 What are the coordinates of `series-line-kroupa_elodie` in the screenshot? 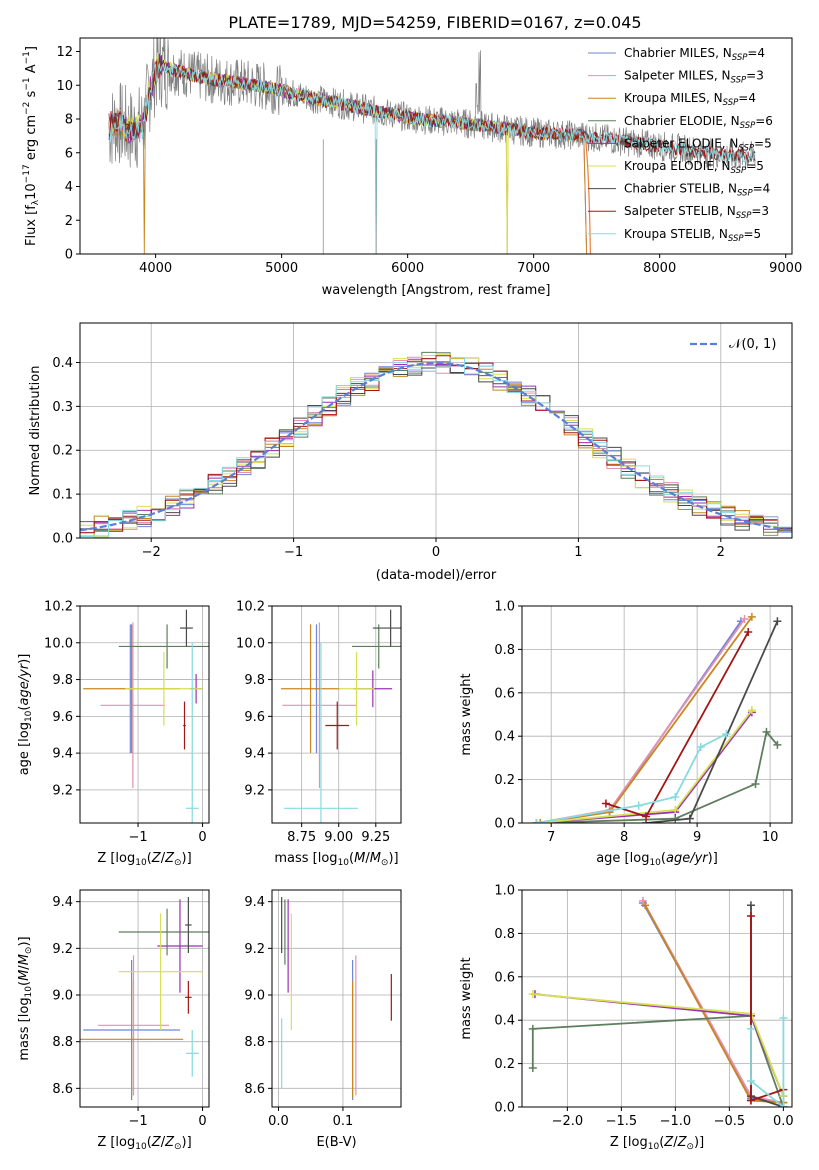 It's located at (658, 1045).